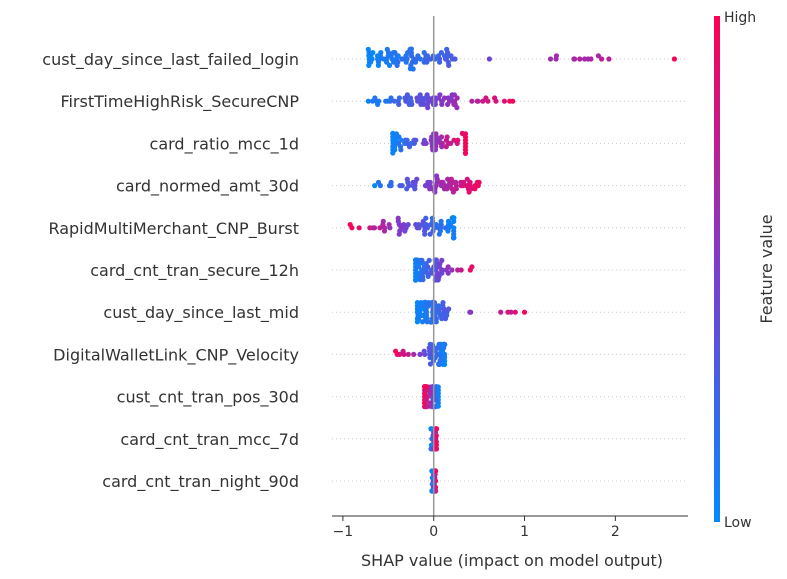 The image size is (787, 579). I want to click on colorbar-gradient, so click(717, 269).